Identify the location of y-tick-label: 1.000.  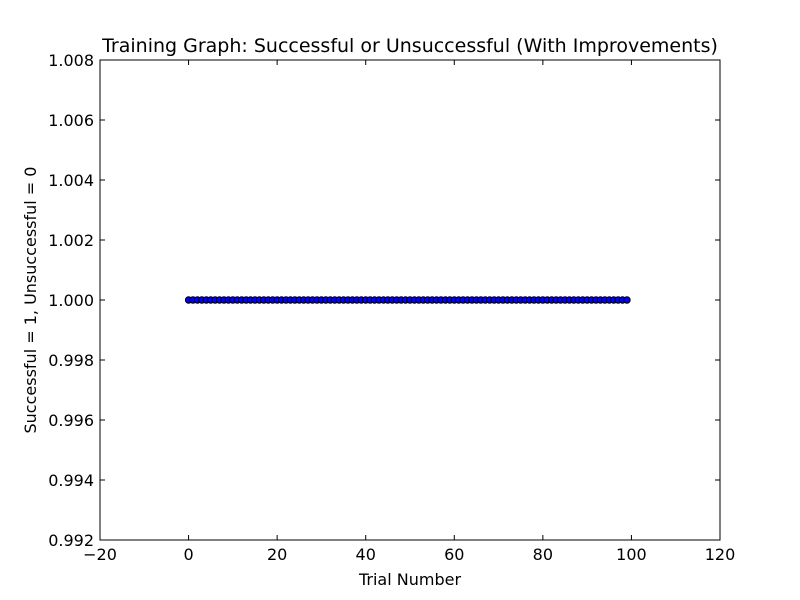
(71, 300).